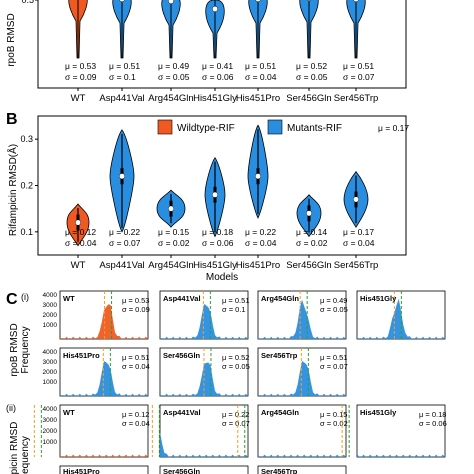 This screenshot has width=474, height=474. I want to click on panel-b-xtick-label: Ser456Trp, so click(356, 265).